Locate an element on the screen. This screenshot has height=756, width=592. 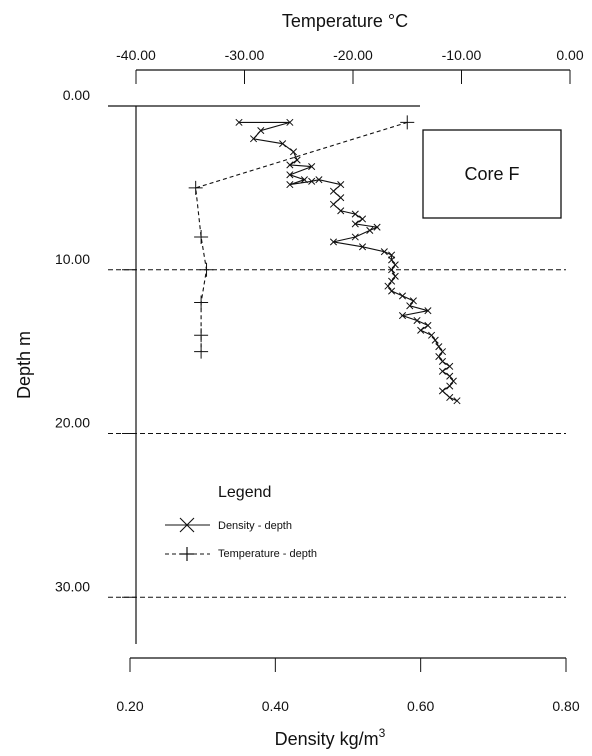
core-label: Core F is located at coordinates (491, 174).